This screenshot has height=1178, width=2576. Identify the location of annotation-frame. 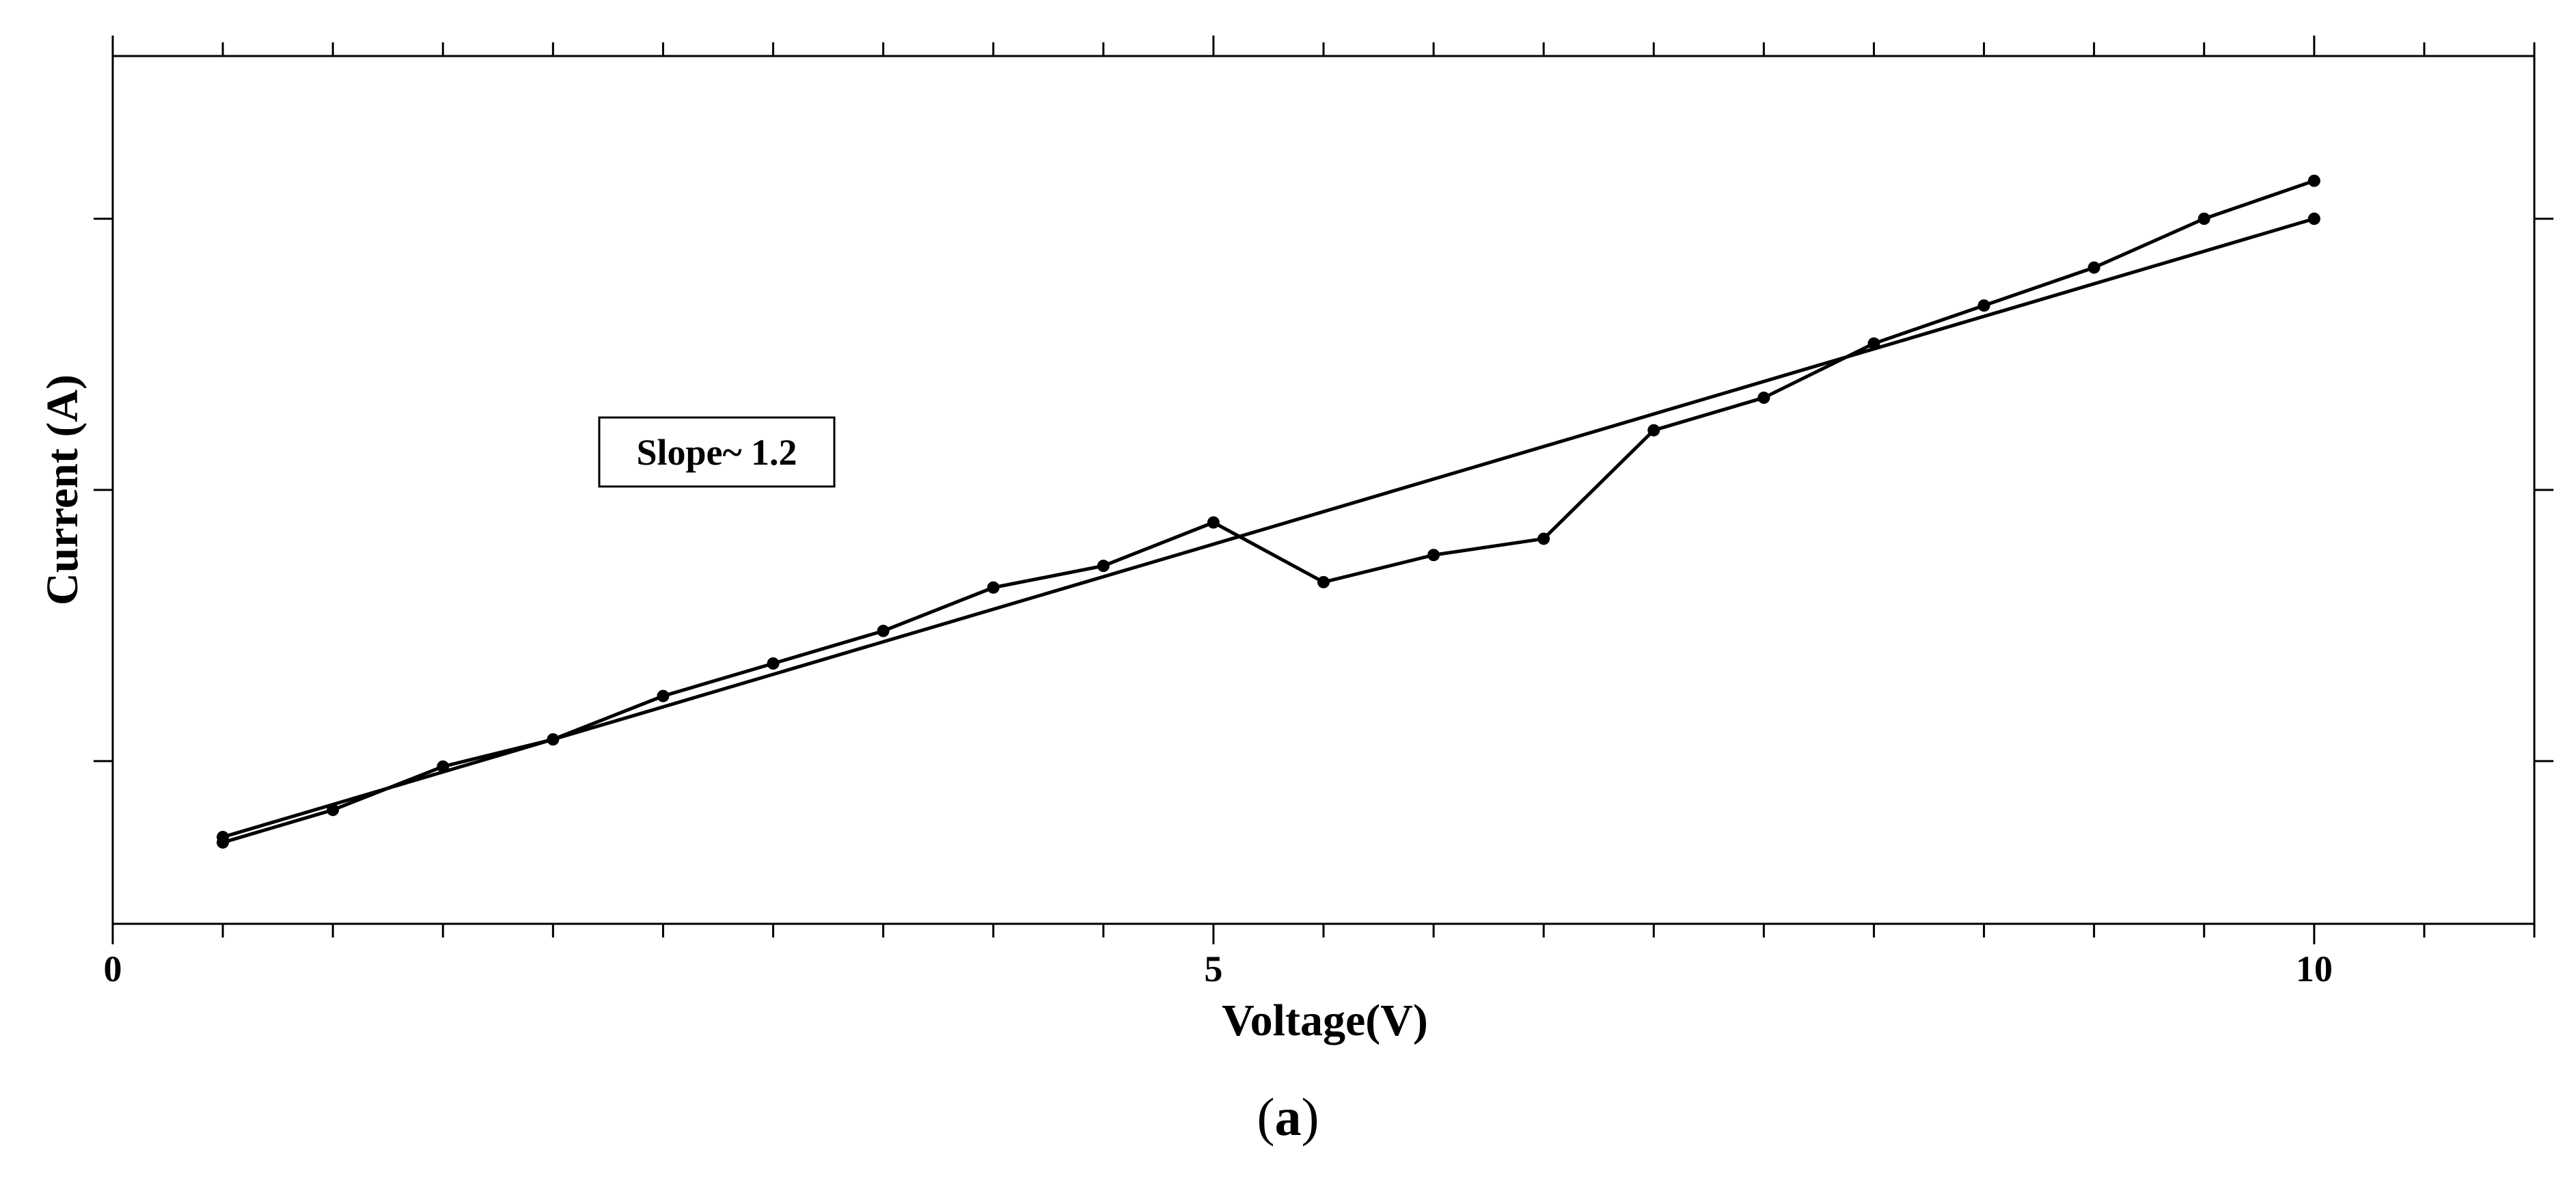
(717, 452).